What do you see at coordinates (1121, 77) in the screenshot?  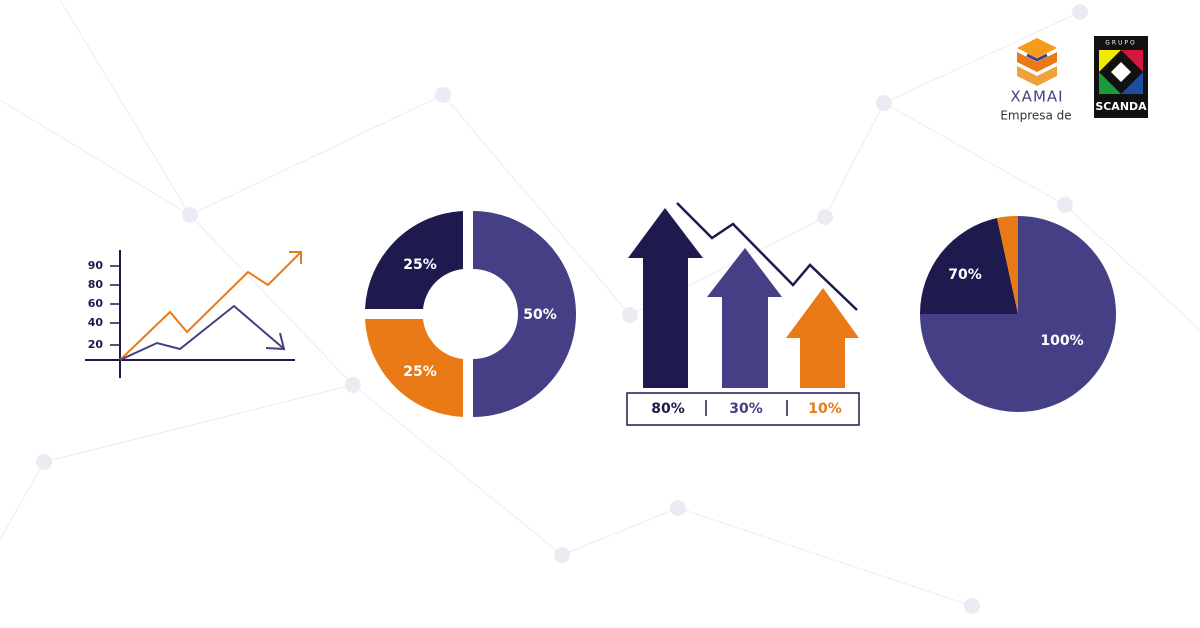 I see `scanda-logo: GRUPO SCANDA` at bounding box center [1121, 77].